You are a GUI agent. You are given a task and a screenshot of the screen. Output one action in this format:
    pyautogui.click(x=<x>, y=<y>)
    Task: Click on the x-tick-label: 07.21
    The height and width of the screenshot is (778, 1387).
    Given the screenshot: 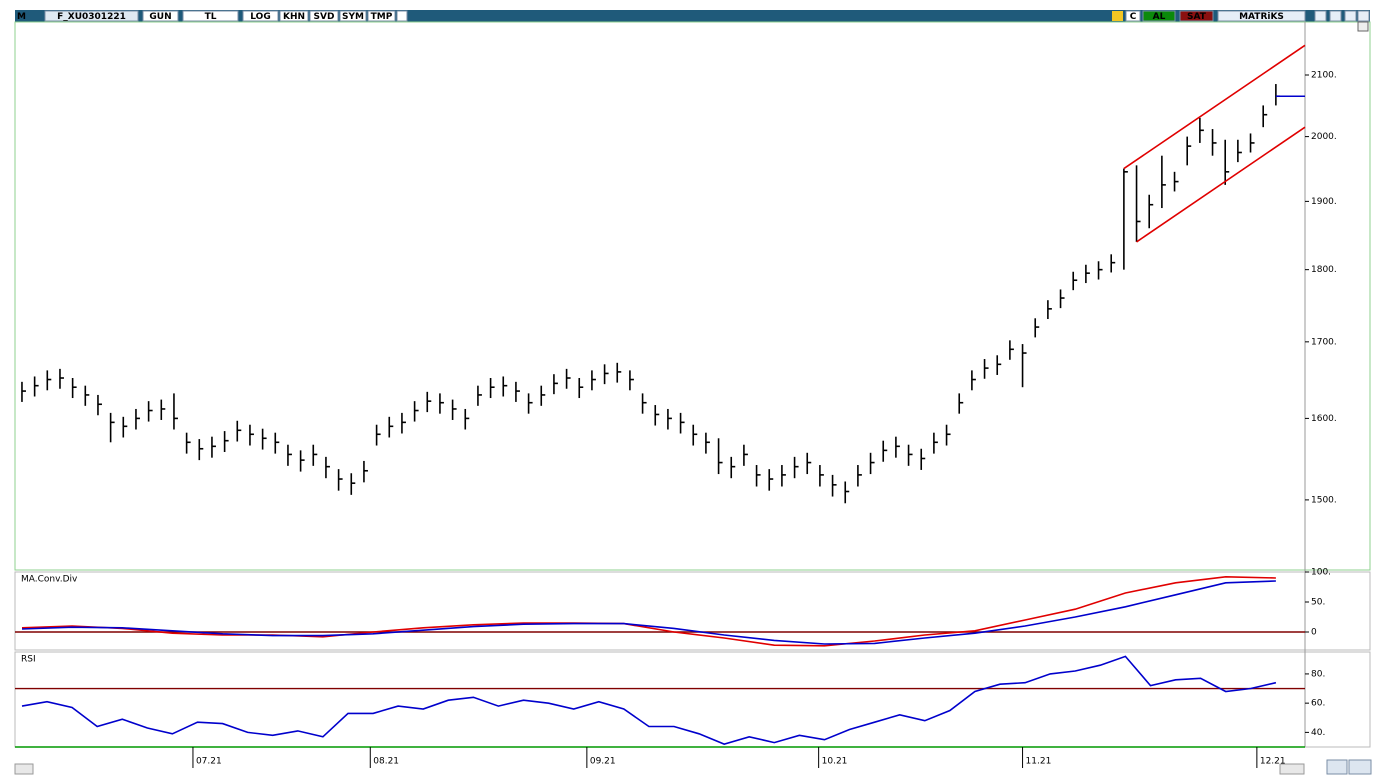 What is the action you would take?
    pyautogui.click(x=209, y=762)
    